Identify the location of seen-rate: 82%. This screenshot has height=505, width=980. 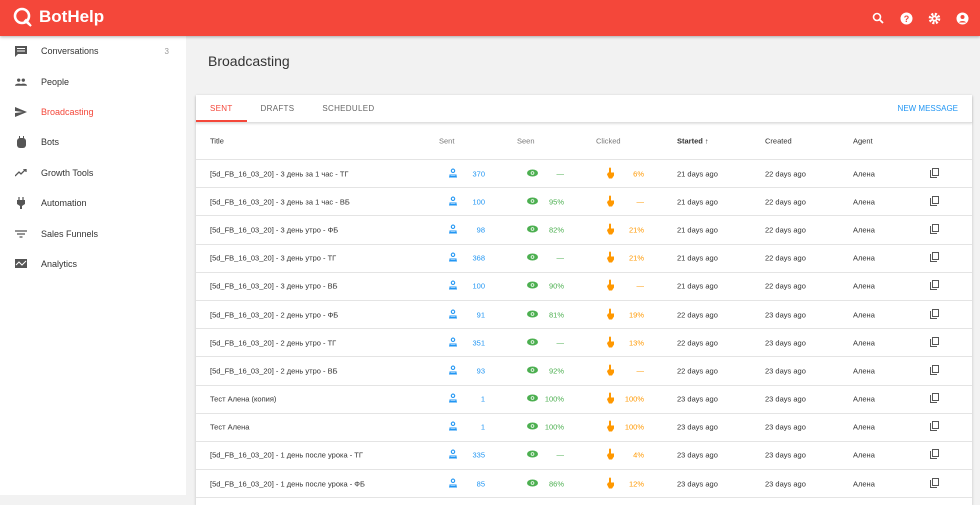
(556, 230).